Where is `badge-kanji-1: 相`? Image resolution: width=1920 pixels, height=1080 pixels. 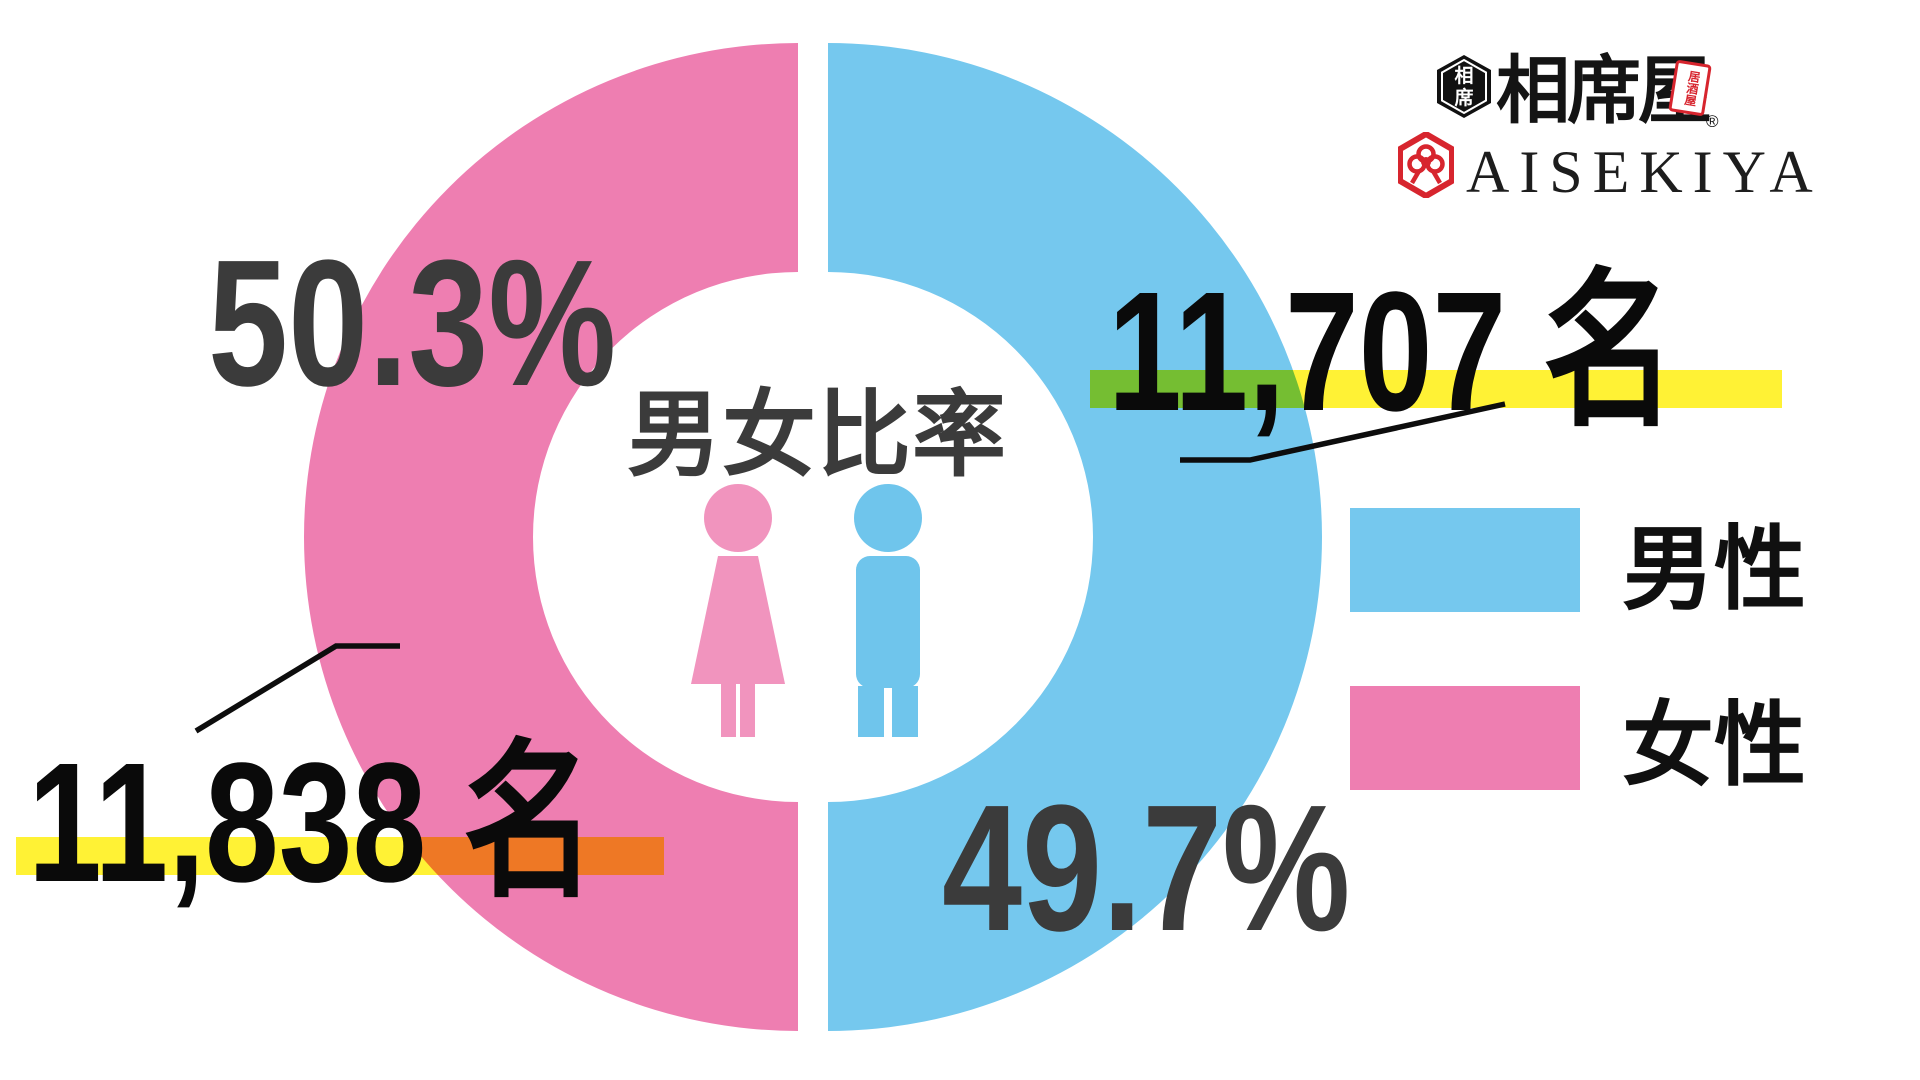 badge-kanji-1: 相 is located at coordinates (1463, 76).